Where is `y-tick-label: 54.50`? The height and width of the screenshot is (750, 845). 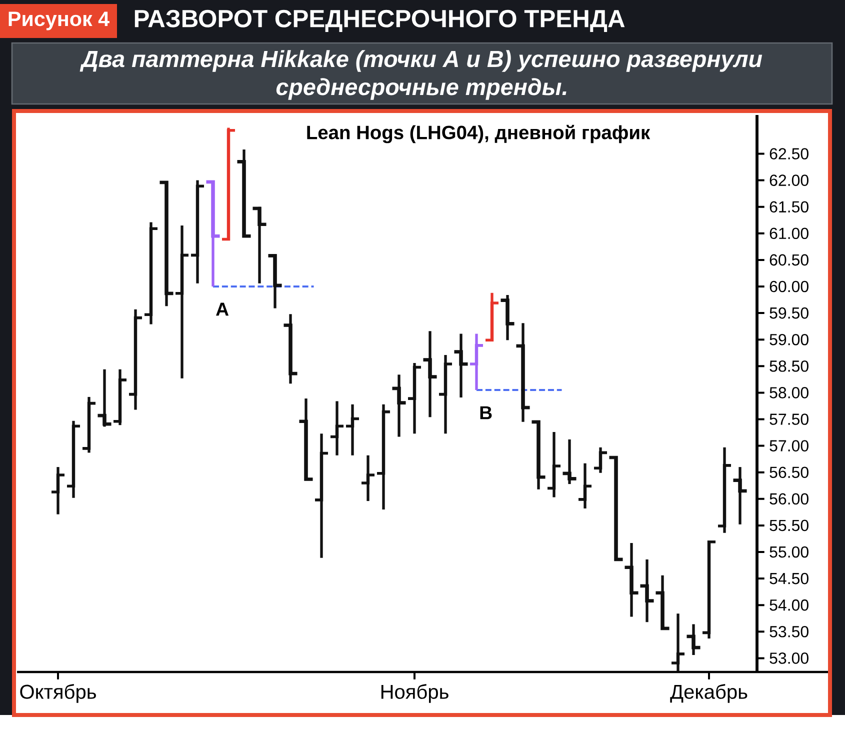 y-tick-label: 54.50 is located at coordinates (789, 578).